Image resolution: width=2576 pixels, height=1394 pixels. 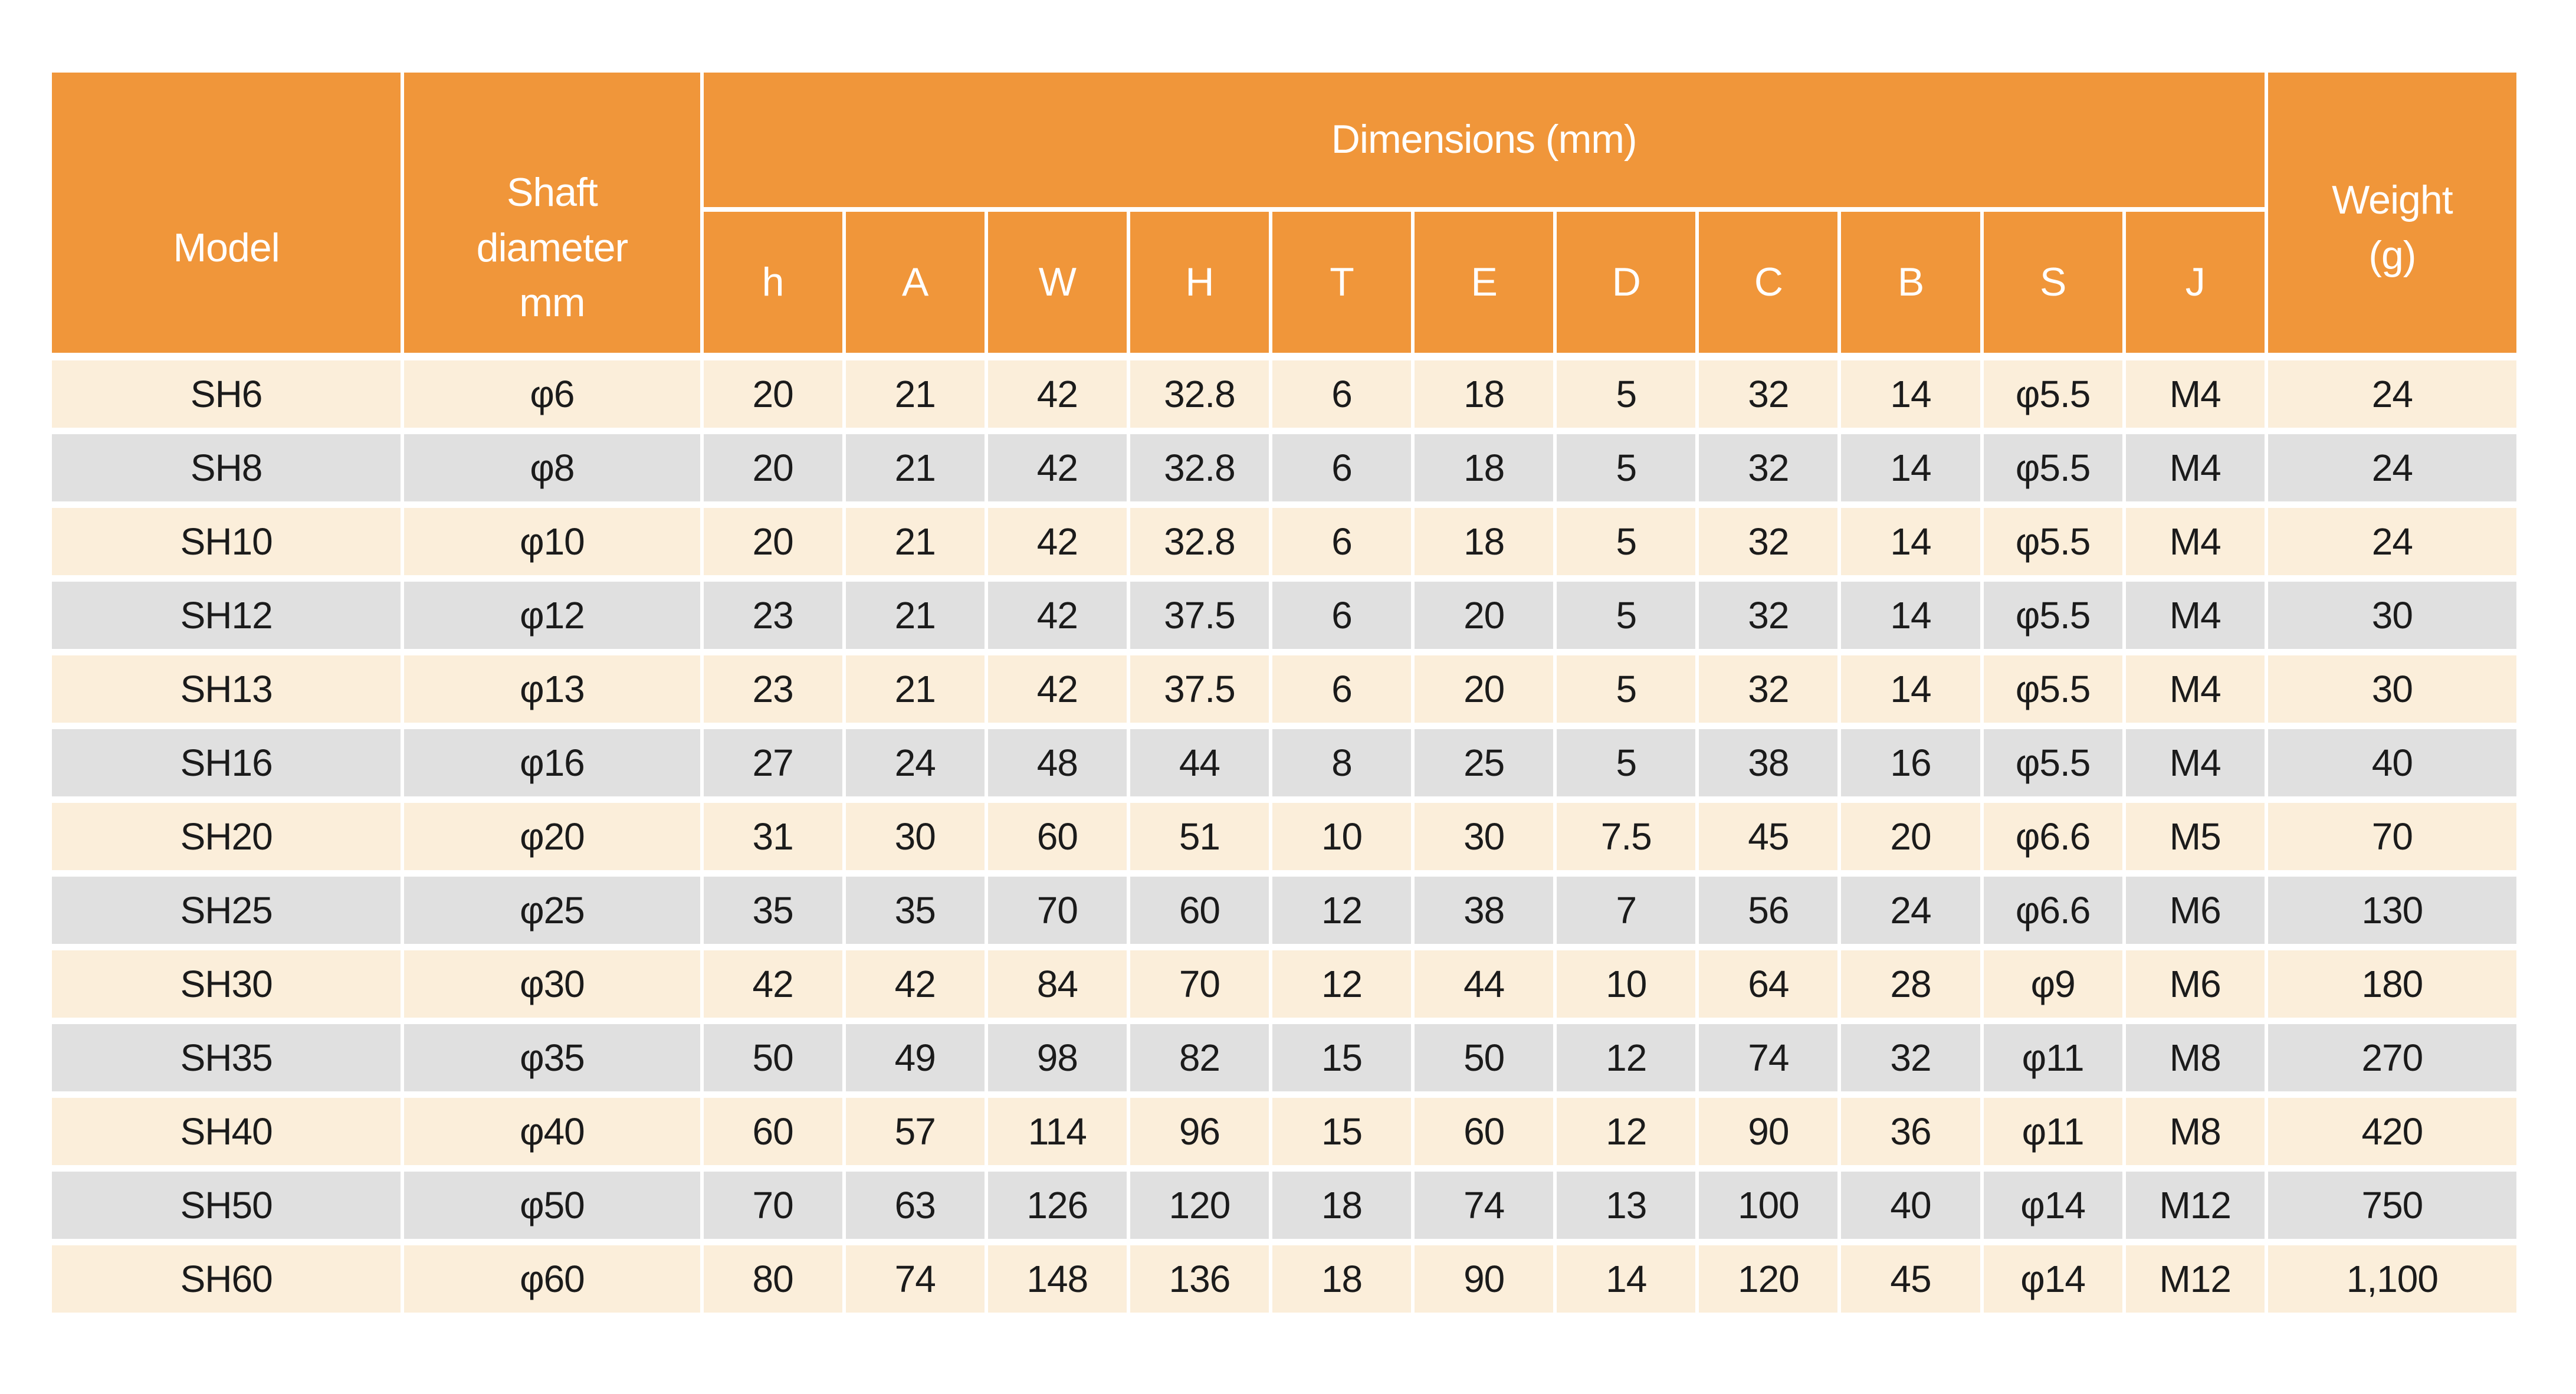 What do you see at coordinates (1057, 467) in the screenshot?
I see `cell-dim-2: 42` at bounding box center [1057, 467].